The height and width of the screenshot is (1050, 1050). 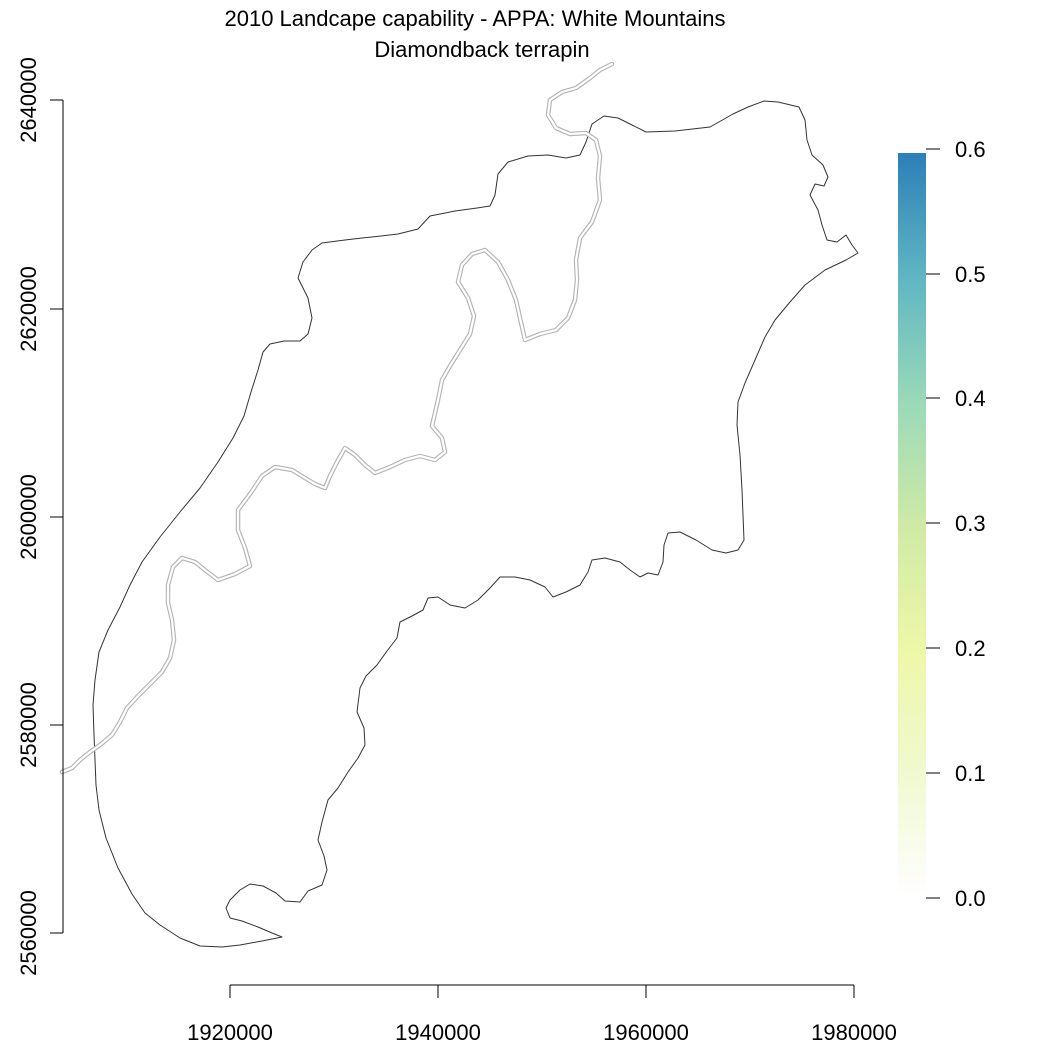 What do you see at coordinates (646, 1032) in the screenshot?
I see `x-tick-label: 1960000` at bounding box center [646, 1032].